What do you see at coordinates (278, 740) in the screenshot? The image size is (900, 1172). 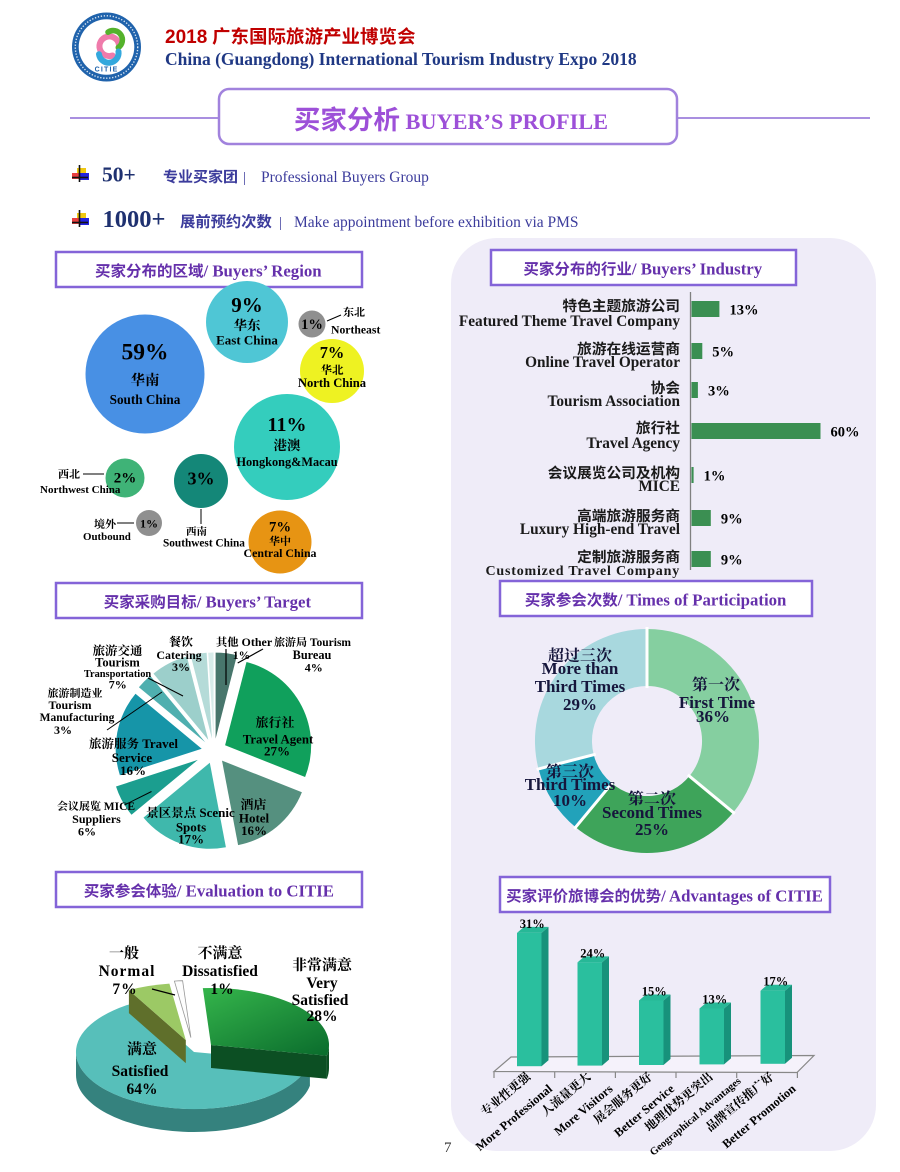 I see `svg-text: Travel Agent` at bounding box center [278, 740].